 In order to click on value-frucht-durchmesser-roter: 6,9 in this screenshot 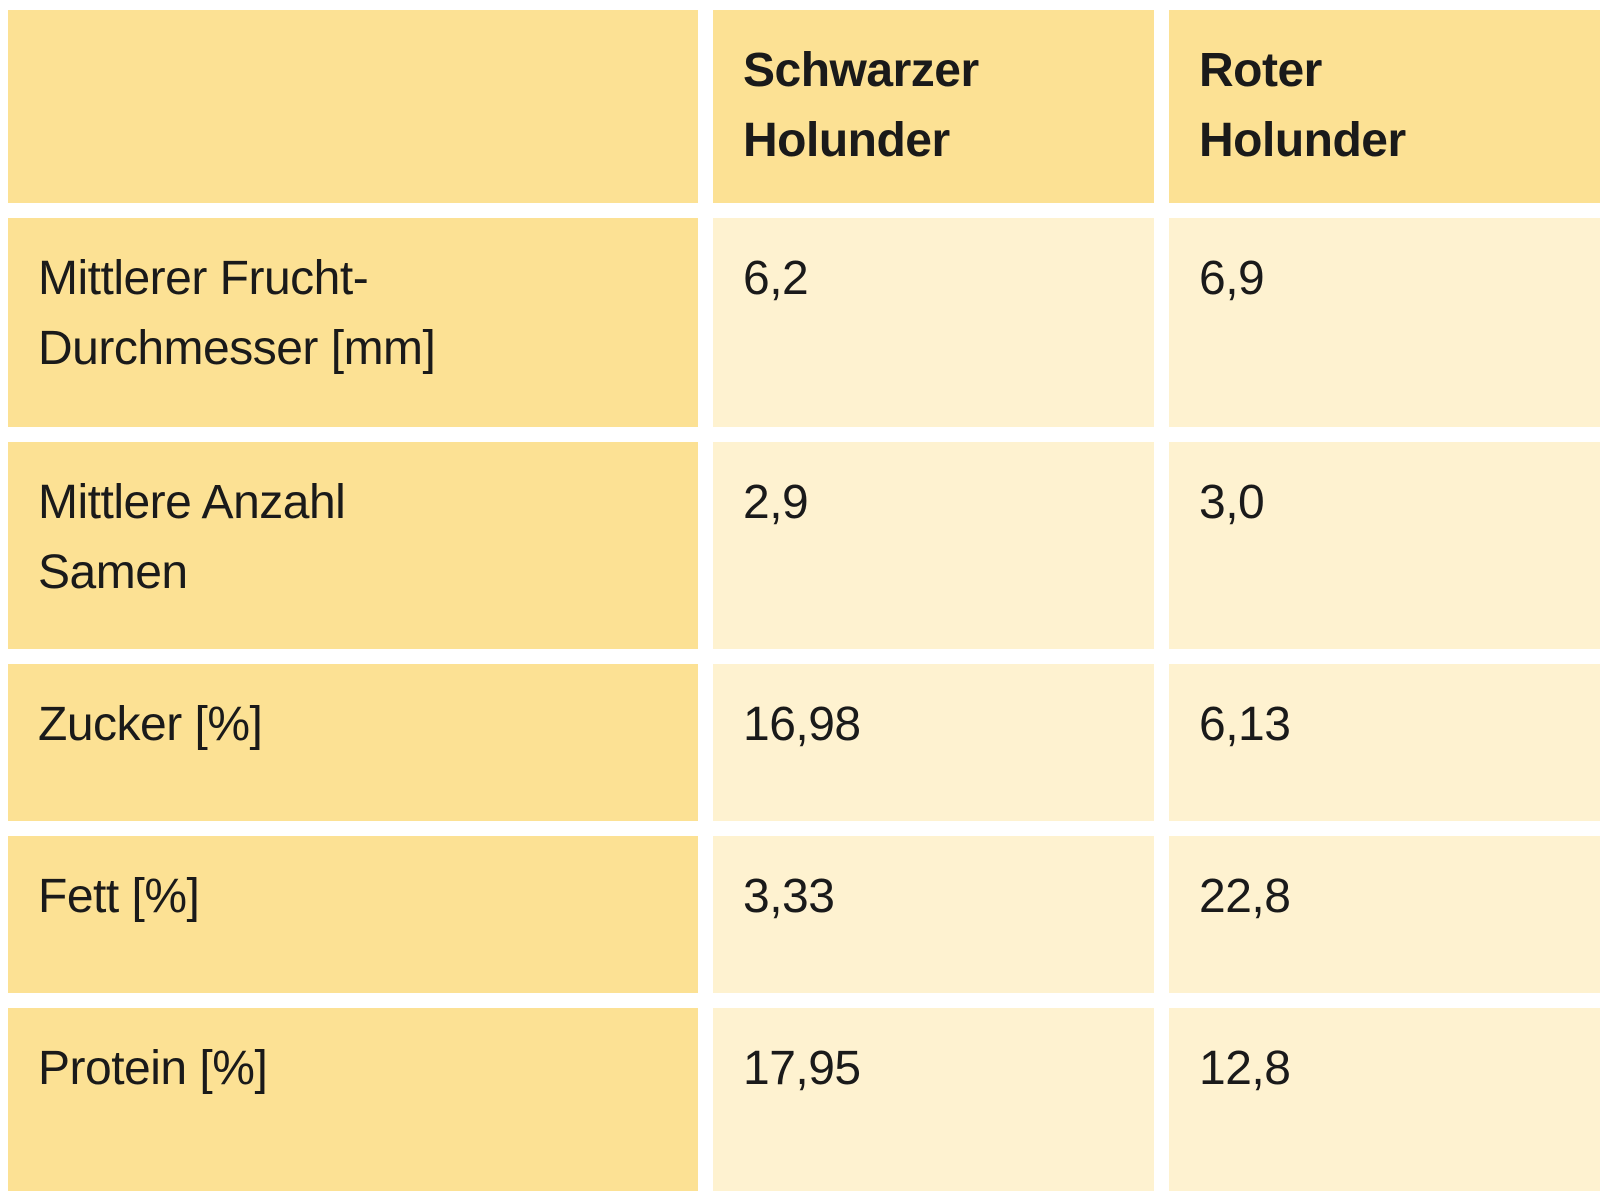, I will do `click(1384, 322)`.